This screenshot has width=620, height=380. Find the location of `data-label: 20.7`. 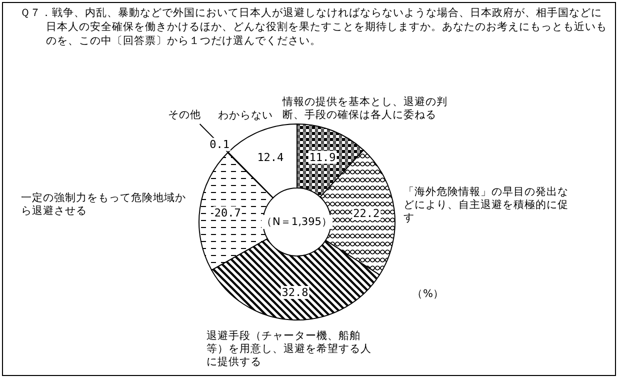

data-label: 20.7 is located at coordinates (227, 213).